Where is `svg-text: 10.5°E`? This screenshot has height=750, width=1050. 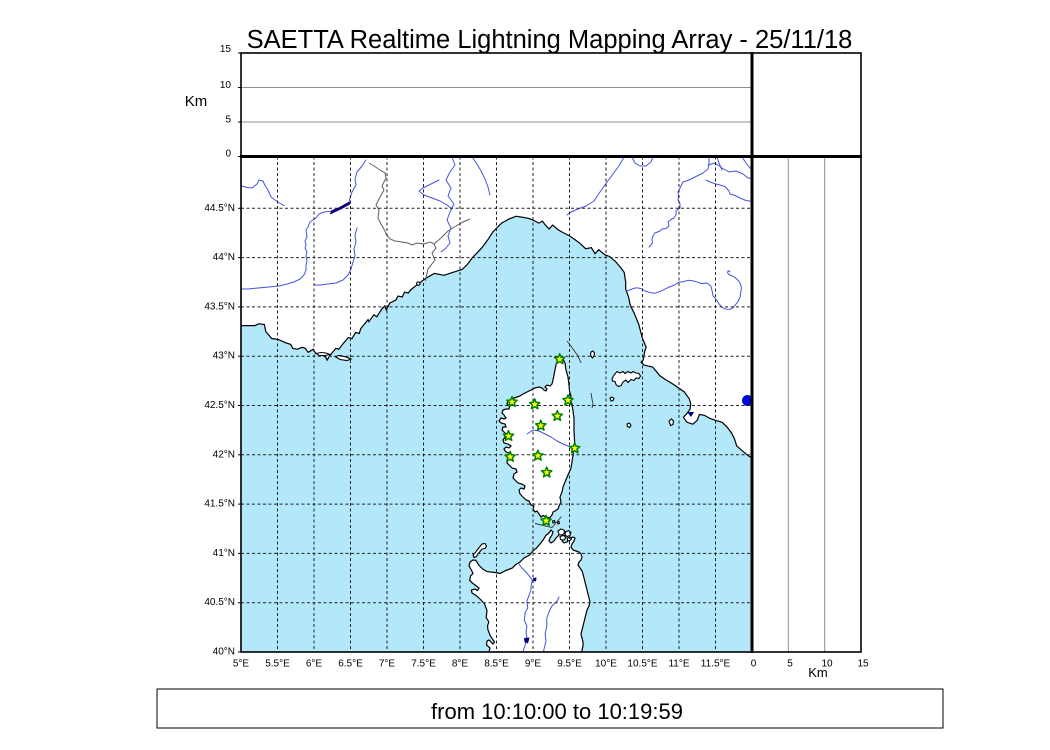 svg-text: 10.5°E is located at coordinates (642, 664).